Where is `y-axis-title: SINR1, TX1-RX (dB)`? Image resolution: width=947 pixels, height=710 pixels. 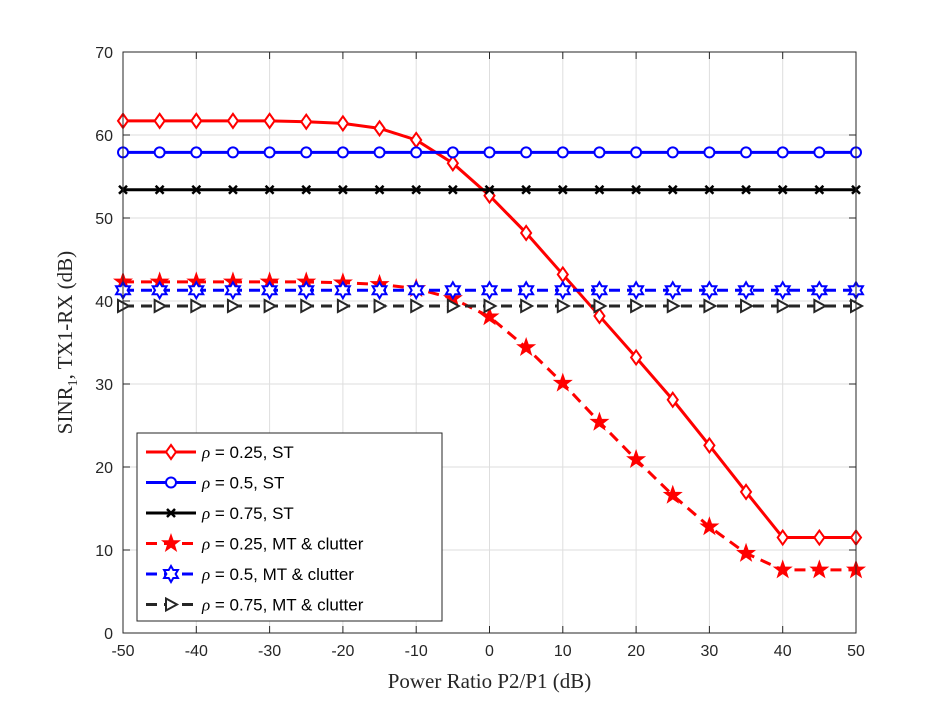 y-axis-title: SINR1, TX1-RX (dB) is located at coordinates (67, 342).